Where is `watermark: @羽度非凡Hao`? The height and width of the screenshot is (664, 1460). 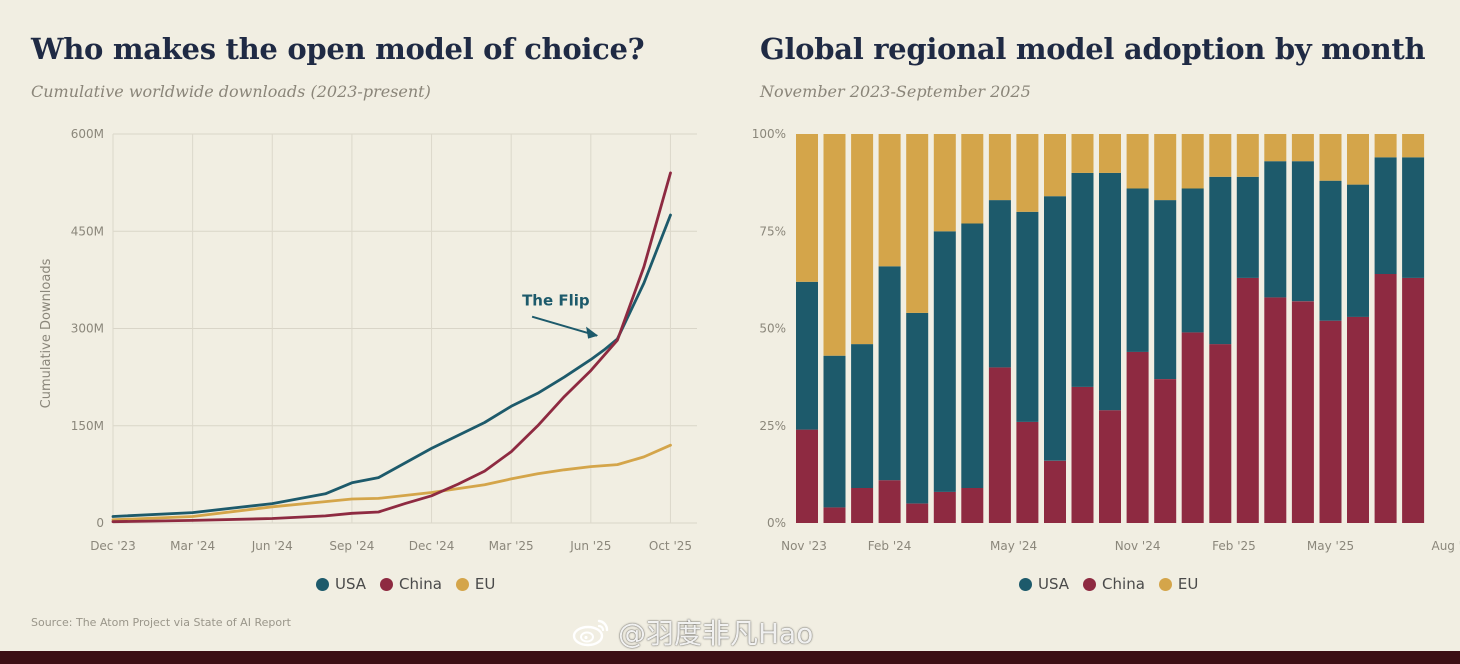 watermark: @羽度非凡Hao is located at coordinates (692, 632).